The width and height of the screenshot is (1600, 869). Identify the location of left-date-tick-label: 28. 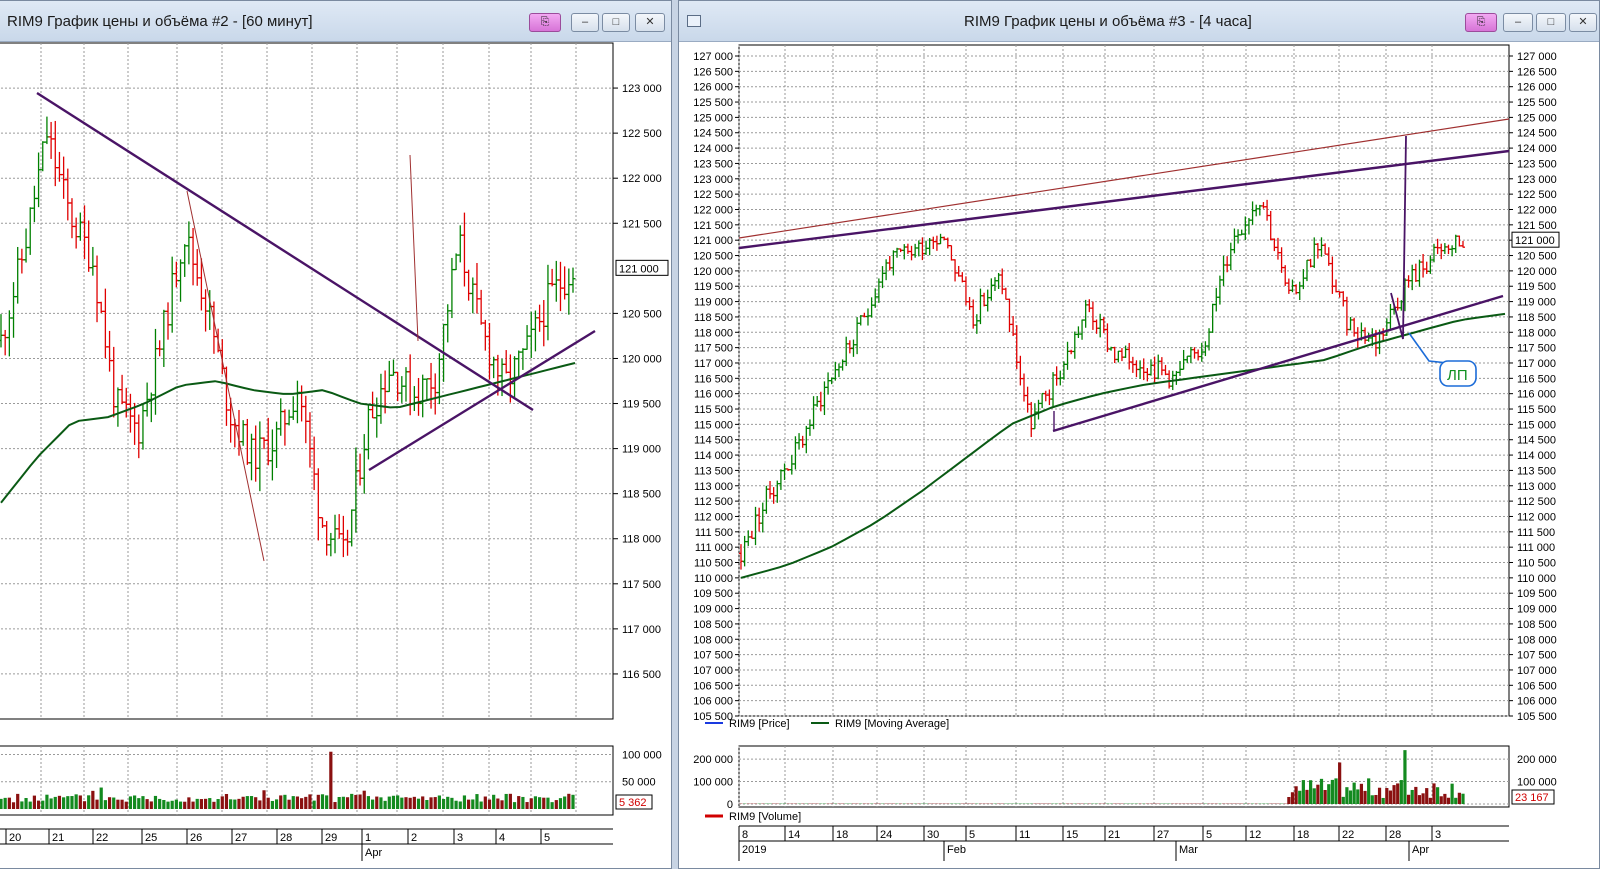
(286, 838).